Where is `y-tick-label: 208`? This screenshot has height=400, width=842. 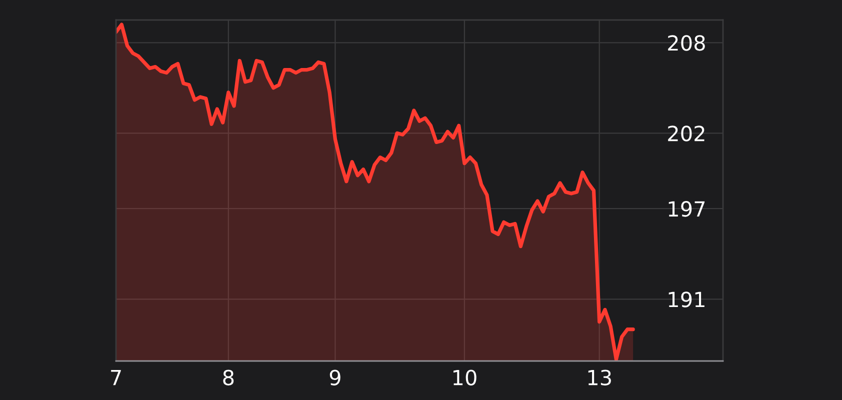 y-tick-label: 208 is located at coordinates (686, 43).